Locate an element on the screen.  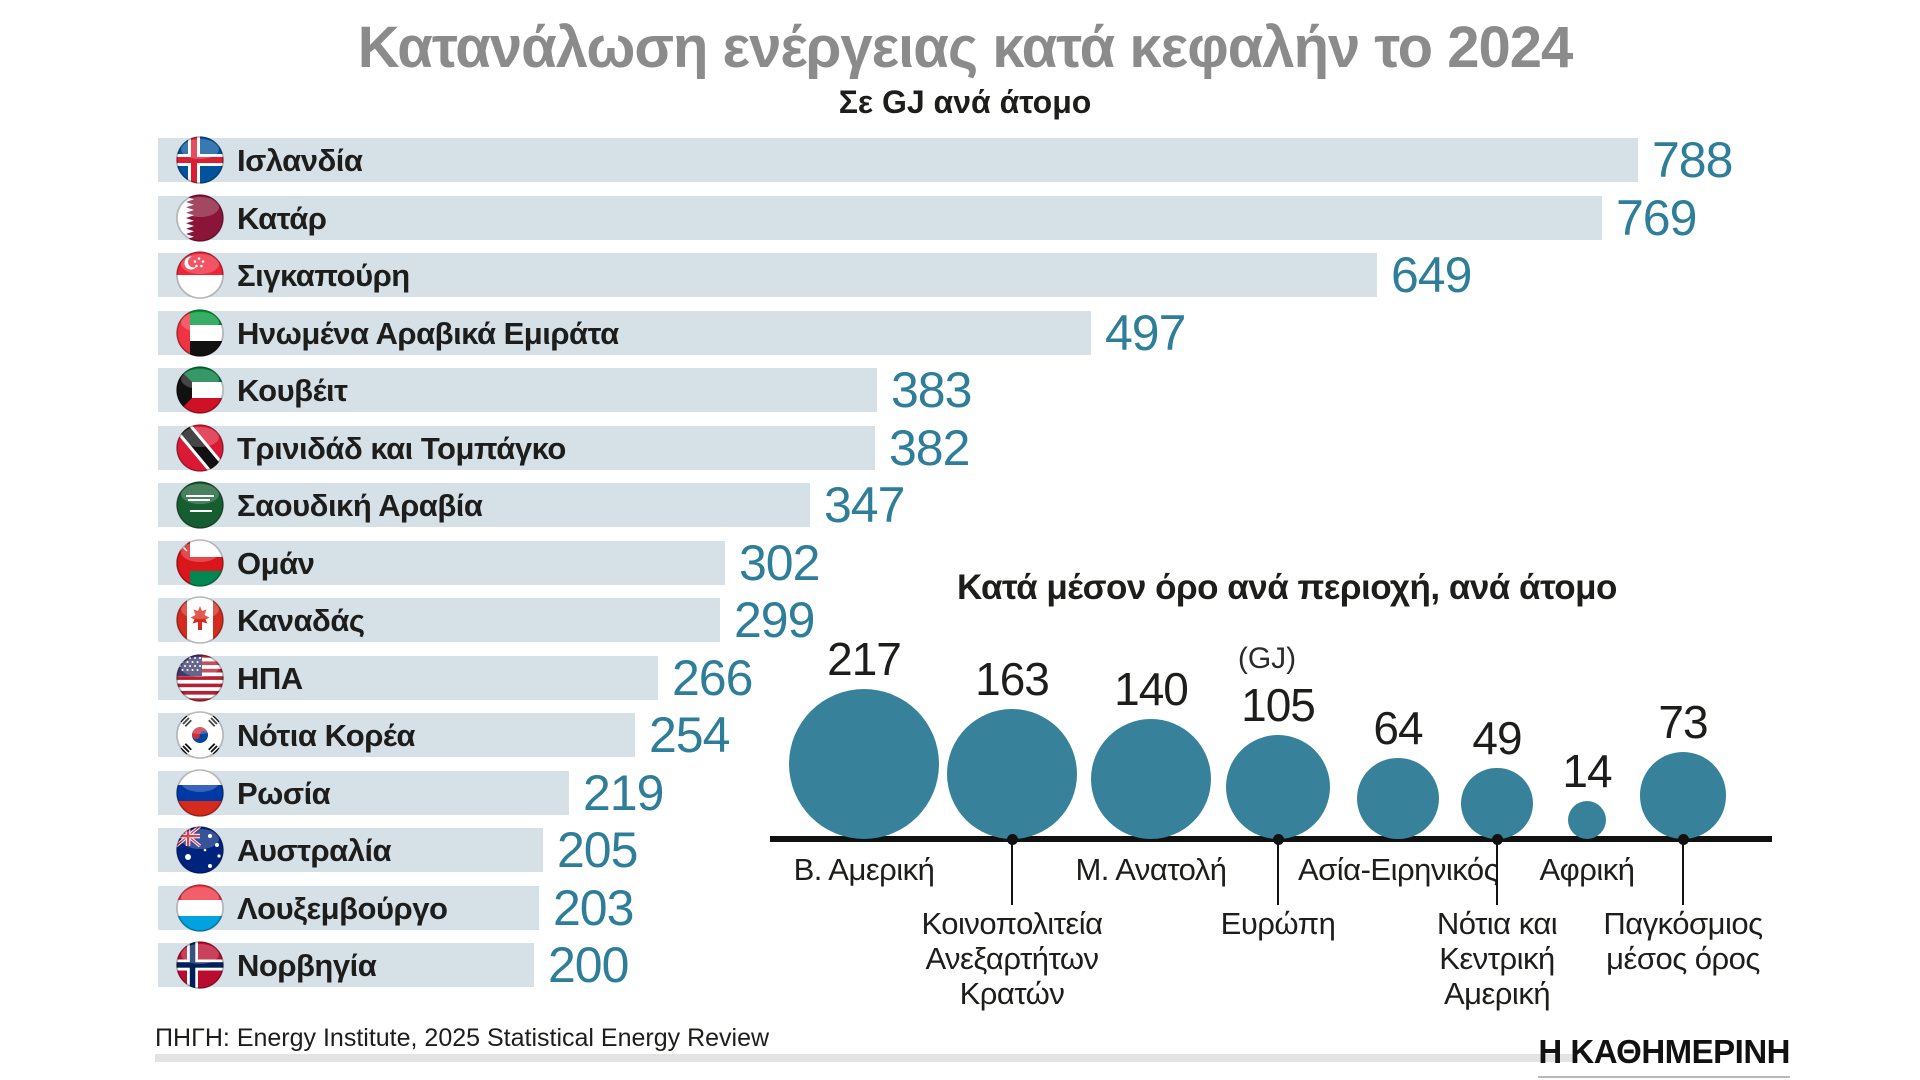
region-value: 163 is located at coordinates (1012, 679).